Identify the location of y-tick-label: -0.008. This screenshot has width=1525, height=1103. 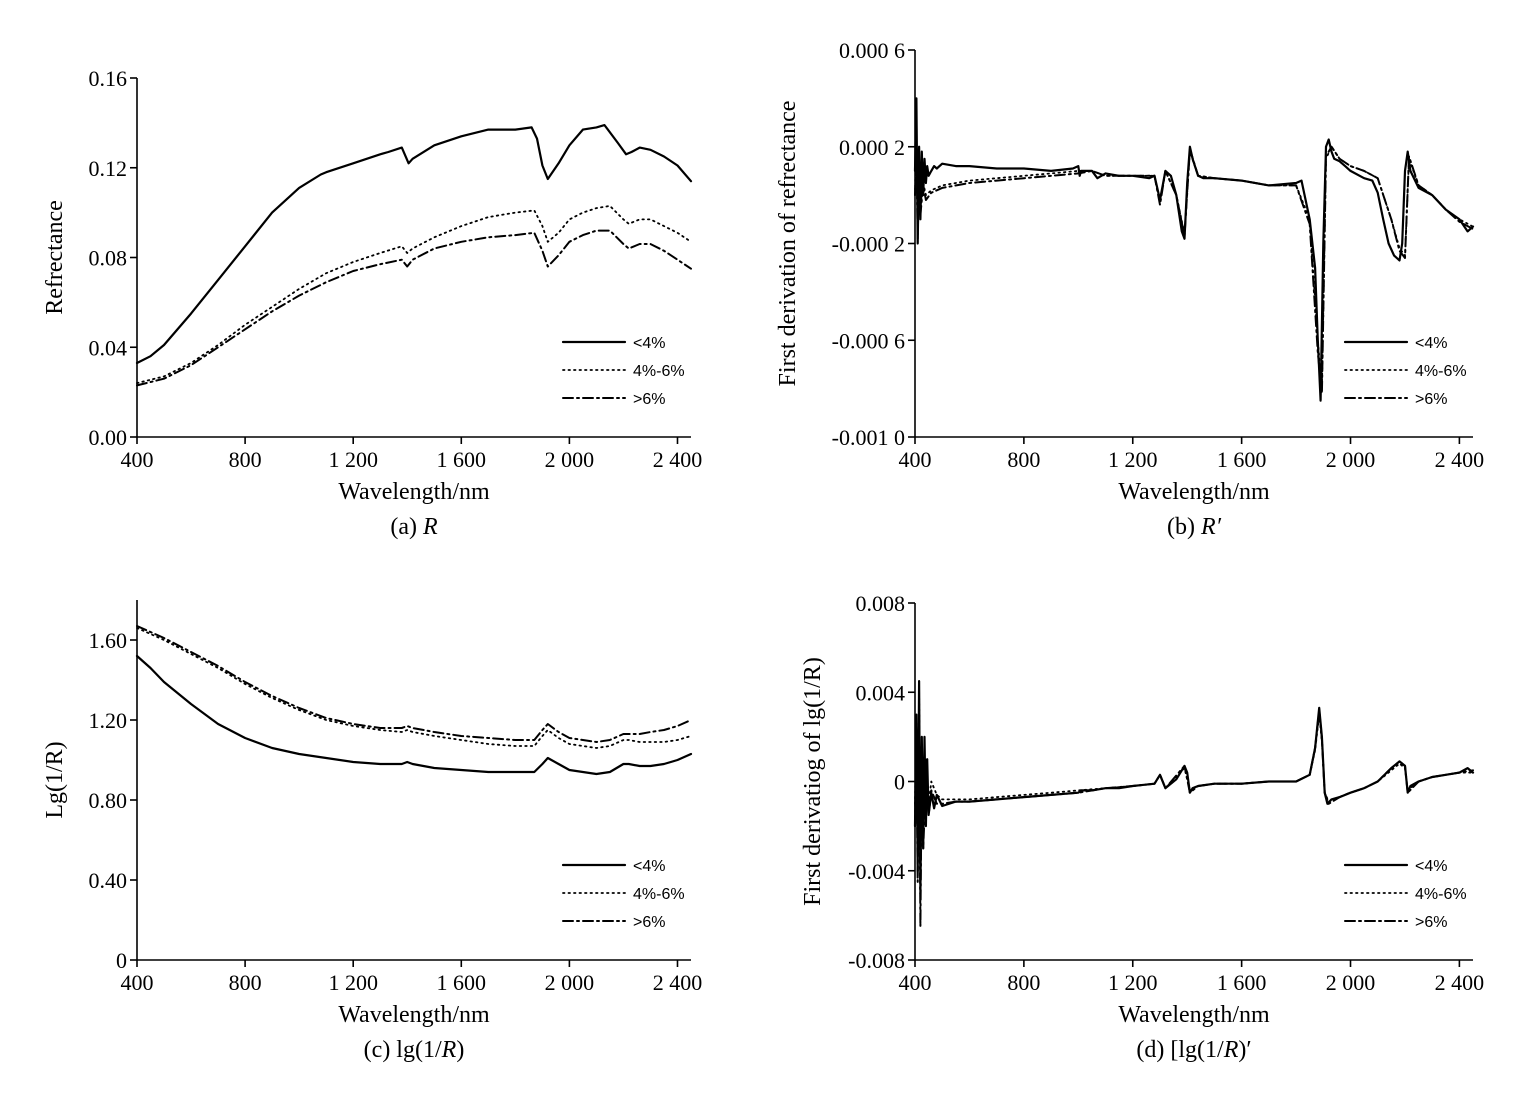
(876, 960).